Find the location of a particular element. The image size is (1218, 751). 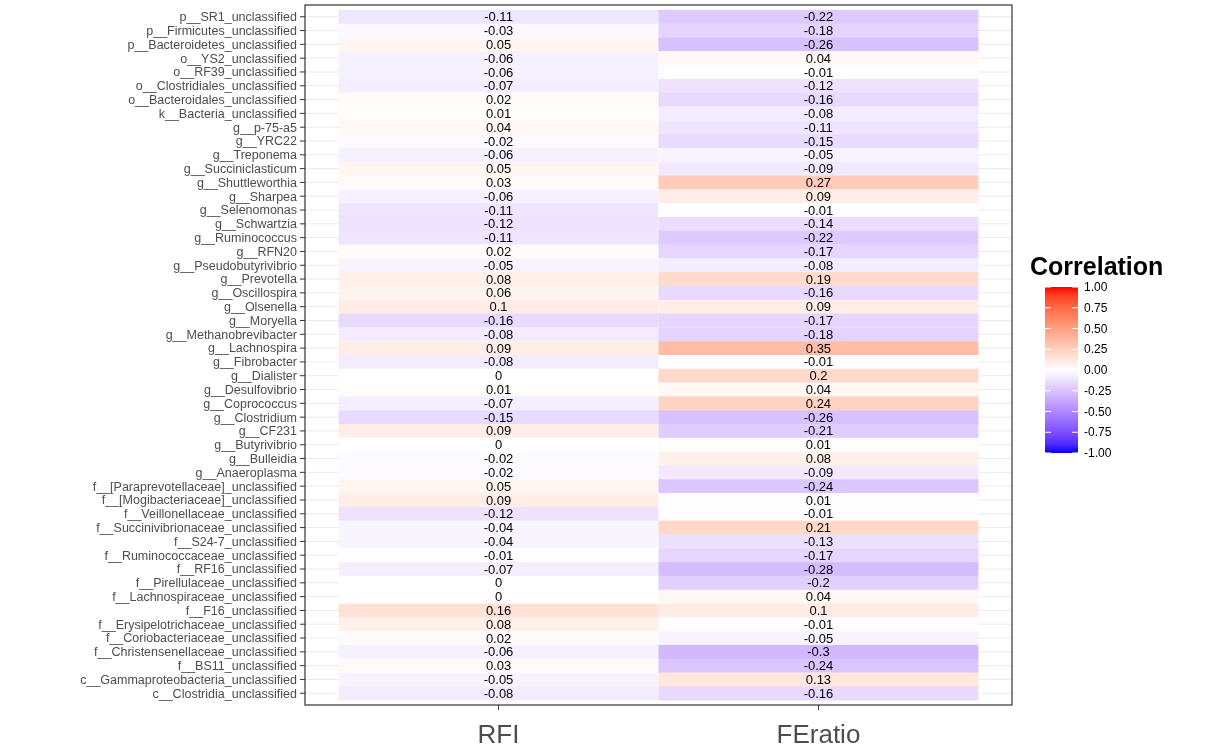

y-tick-label: g__Schwartzia is located at coordinates (256, 224).